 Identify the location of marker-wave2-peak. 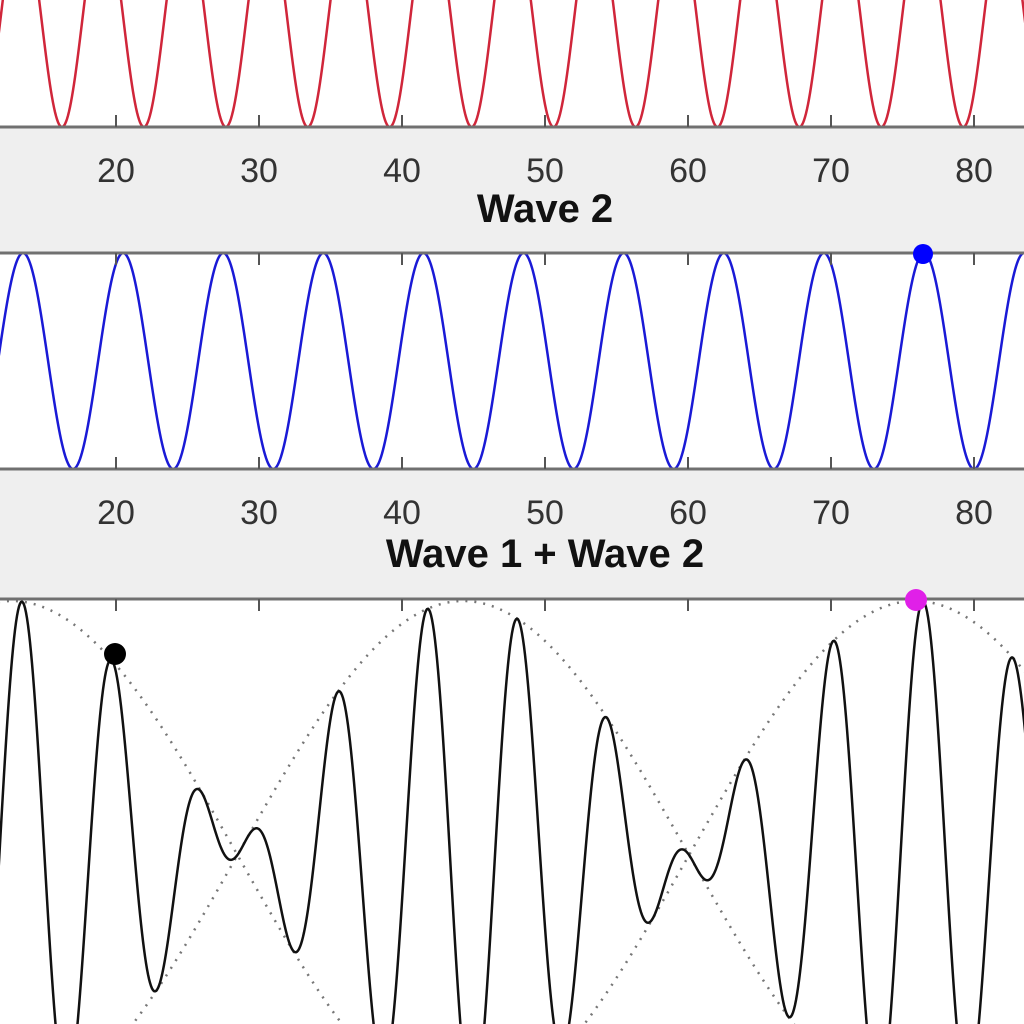
(923, 254).